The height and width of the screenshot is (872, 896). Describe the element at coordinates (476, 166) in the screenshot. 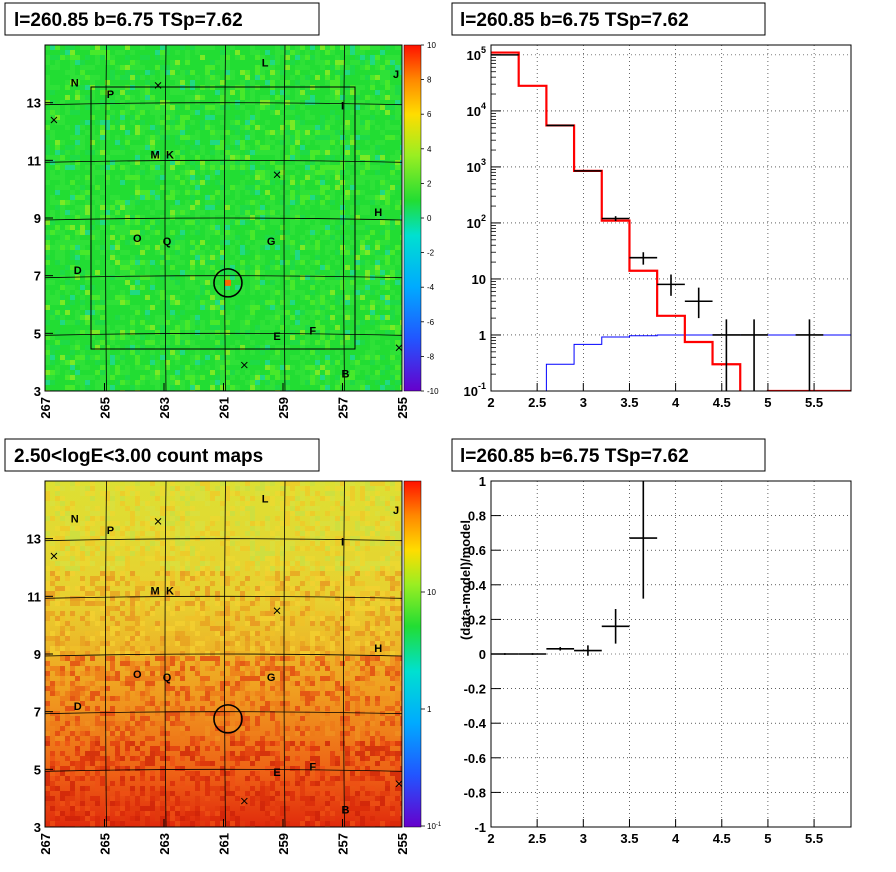

I see `y-tick-label: 10³` at that location.